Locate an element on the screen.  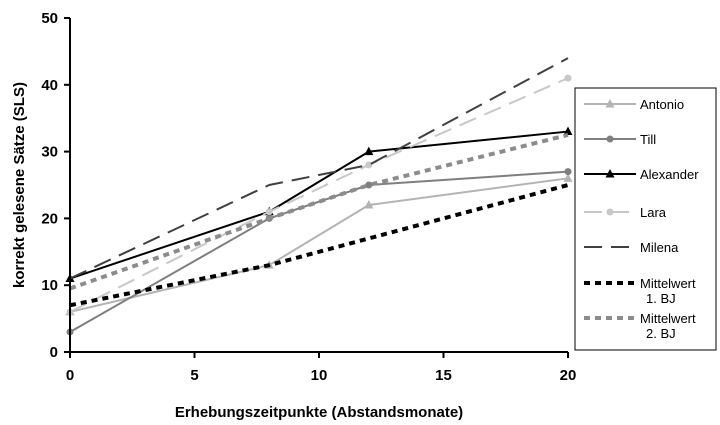
legend-item-mittelwert-2-bj: Mittelwert 2. BJ is located at coordinates (640, 326).